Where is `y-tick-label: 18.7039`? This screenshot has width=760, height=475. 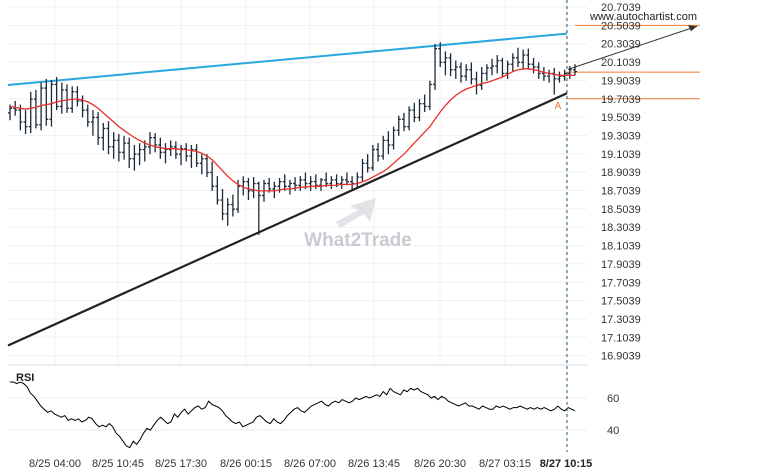 y-tick-label: 18.7039 is located at coordinates (621, 192).